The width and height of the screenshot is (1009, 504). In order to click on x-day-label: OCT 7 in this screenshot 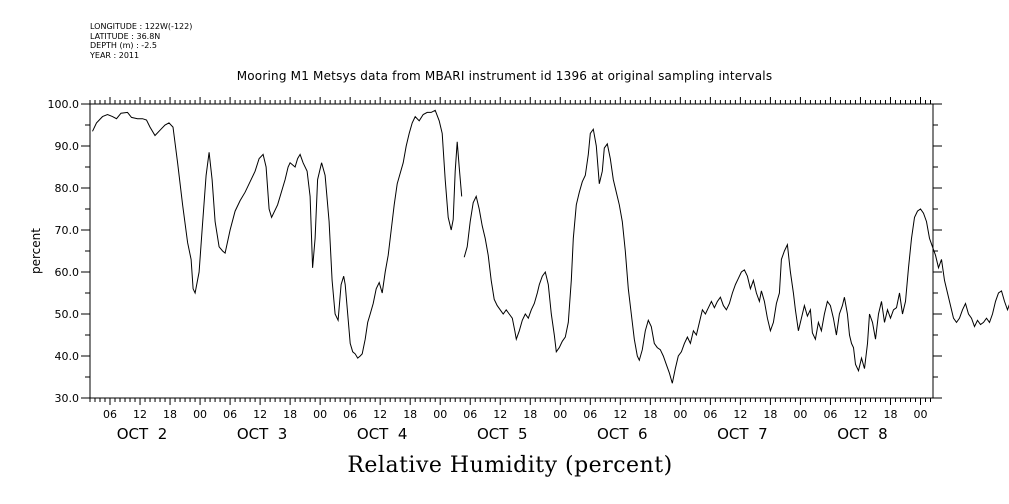, I will do `click(742, 434)`.